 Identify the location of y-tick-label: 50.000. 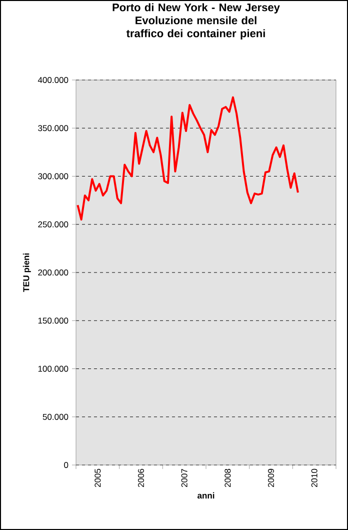
(55, 417).